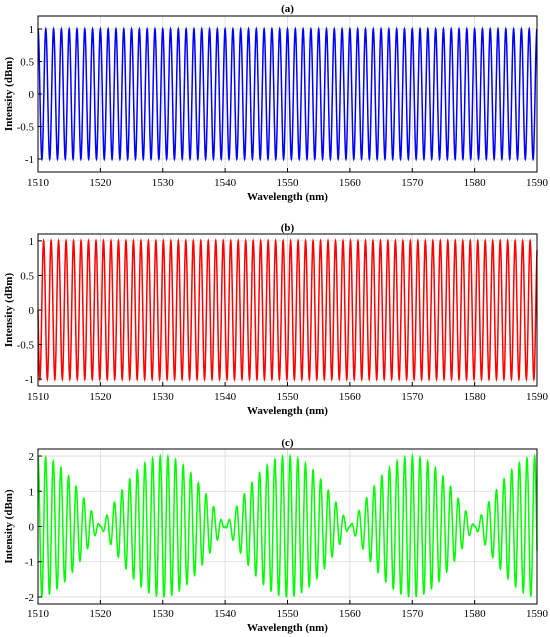 Image resolution: width=550 pixels, height=637 pixels. I want to click on y-tick-label: -2, so click(29, 598).